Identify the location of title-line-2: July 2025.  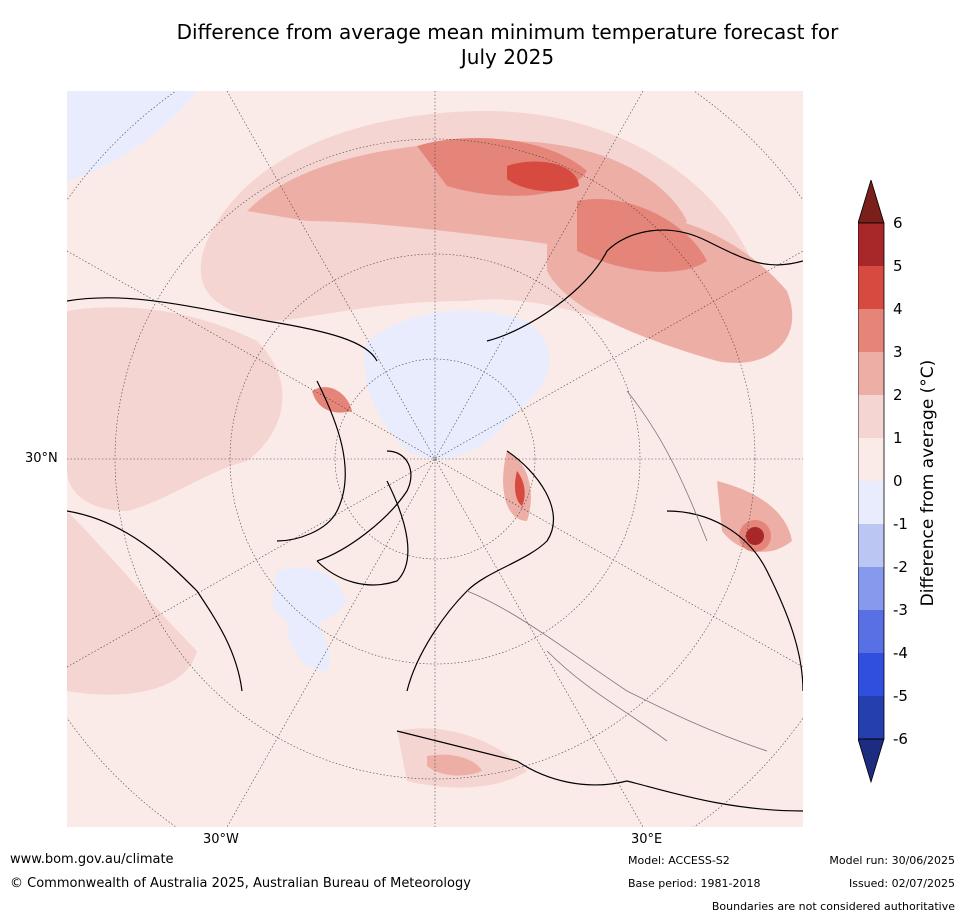
(507, 57).